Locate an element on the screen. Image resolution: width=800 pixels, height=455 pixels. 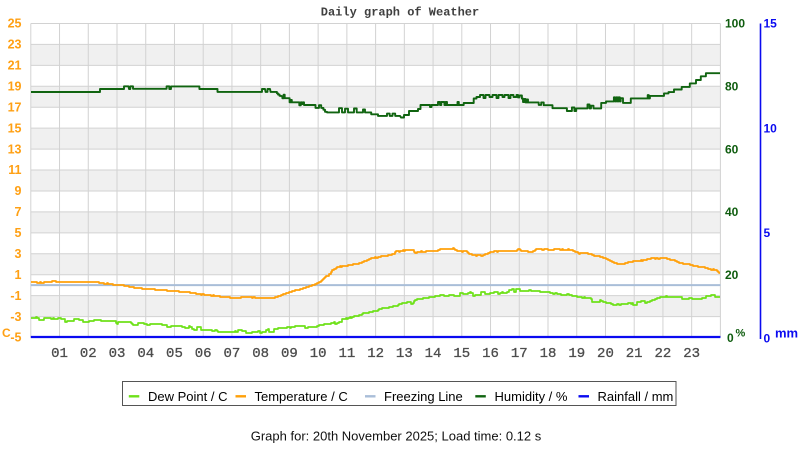
svg-text: 3 is located at coordinates (18, 254).